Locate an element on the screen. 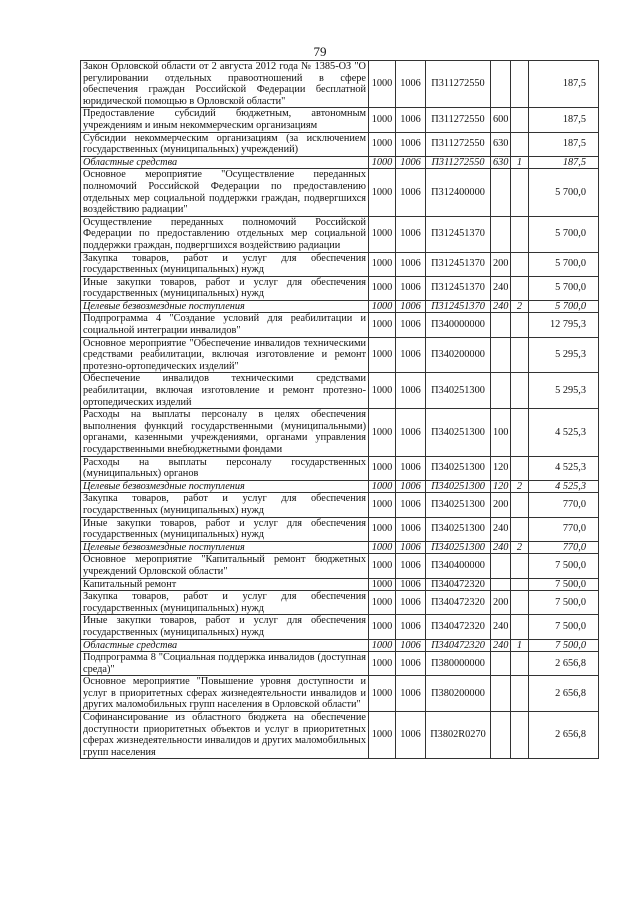  funding-source-code: 1 is located at coordinates (519, 162).